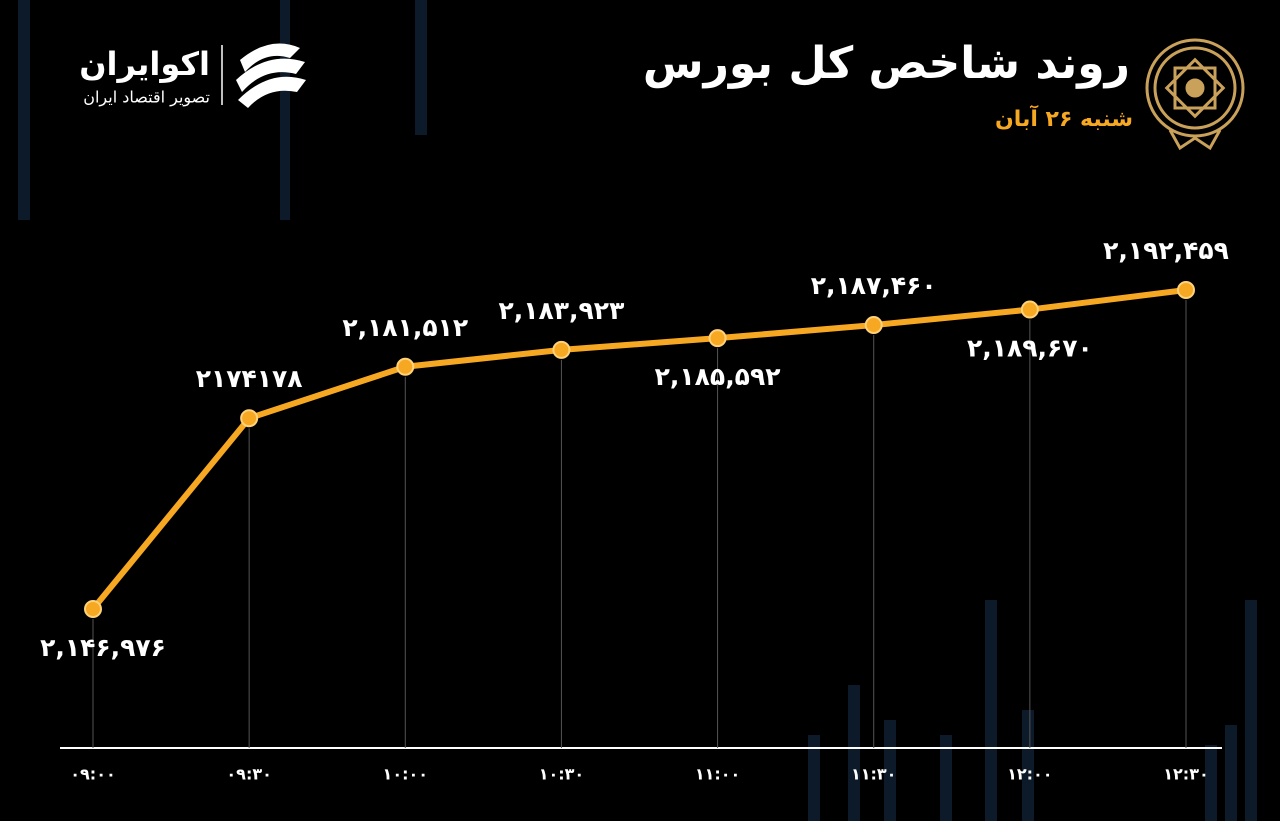  I want to click on value-label: ۲,۱۸۹,۶۷۰, so click(1030, 348).